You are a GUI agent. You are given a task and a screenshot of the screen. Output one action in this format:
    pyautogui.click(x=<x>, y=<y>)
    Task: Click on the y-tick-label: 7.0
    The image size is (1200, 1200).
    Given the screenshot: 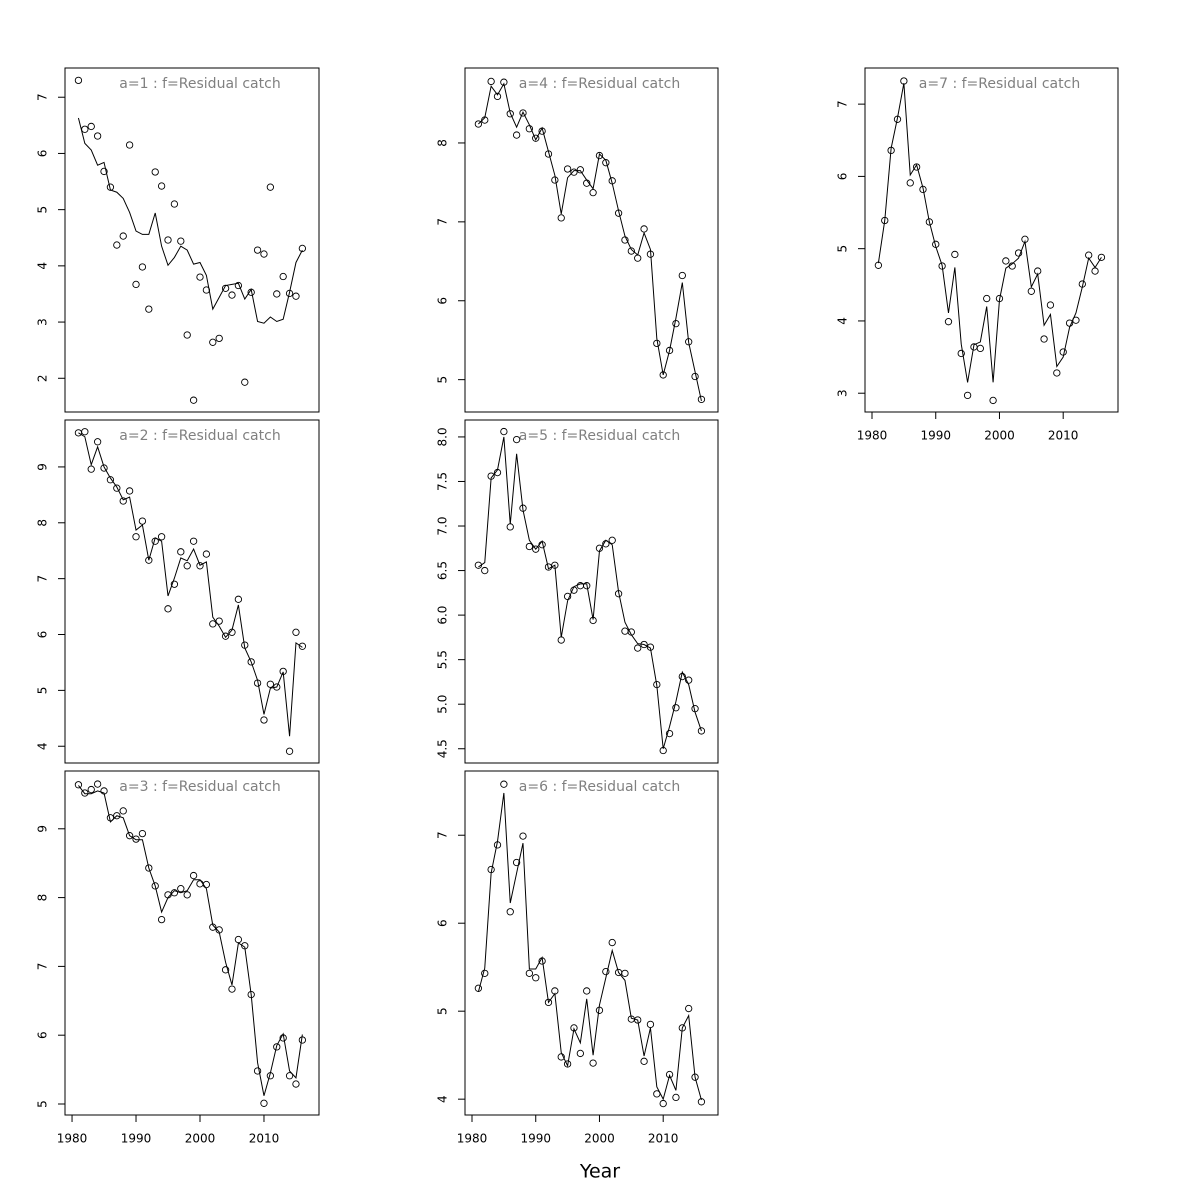 What is the action you would take?
    pyautogui.click(x=443, y=525)
    